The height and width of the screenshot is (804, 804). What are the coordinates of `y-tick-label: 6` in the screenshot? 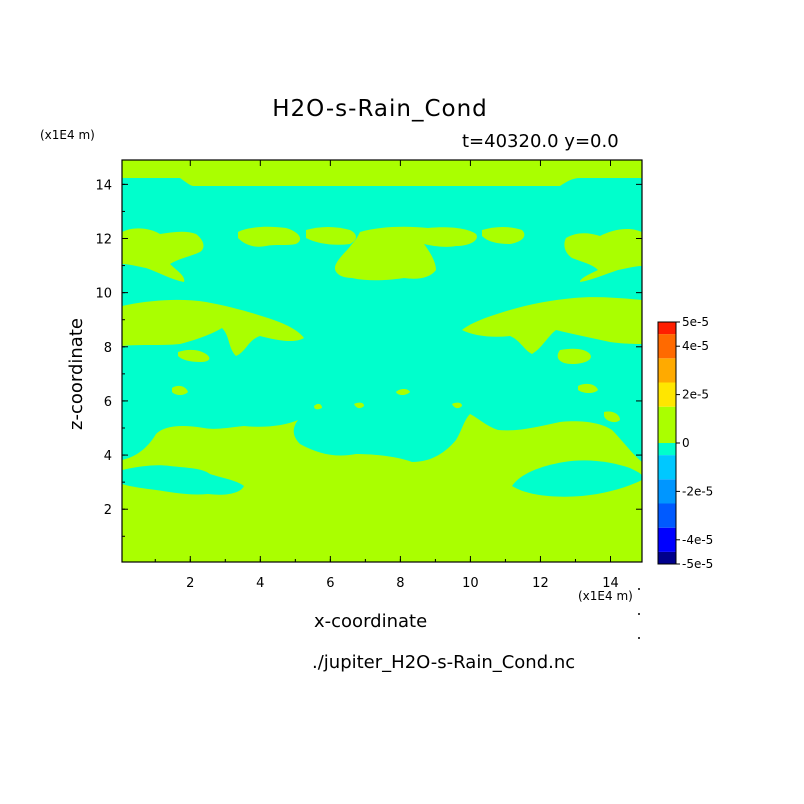 It's located at (108, 402).